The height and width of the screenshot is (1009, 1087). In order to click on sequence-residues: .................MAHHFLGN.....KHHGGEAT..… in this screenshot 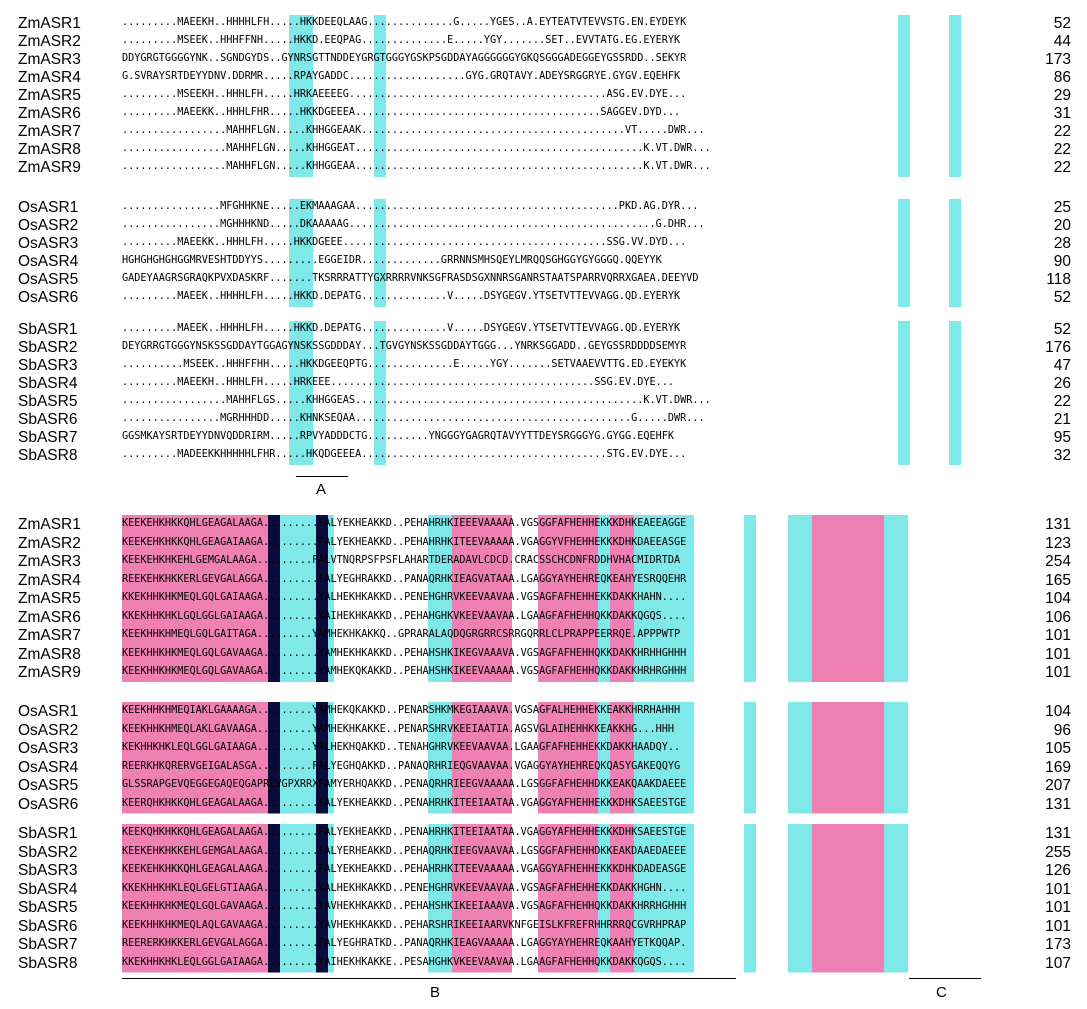, I will do `click(416, 148)`.